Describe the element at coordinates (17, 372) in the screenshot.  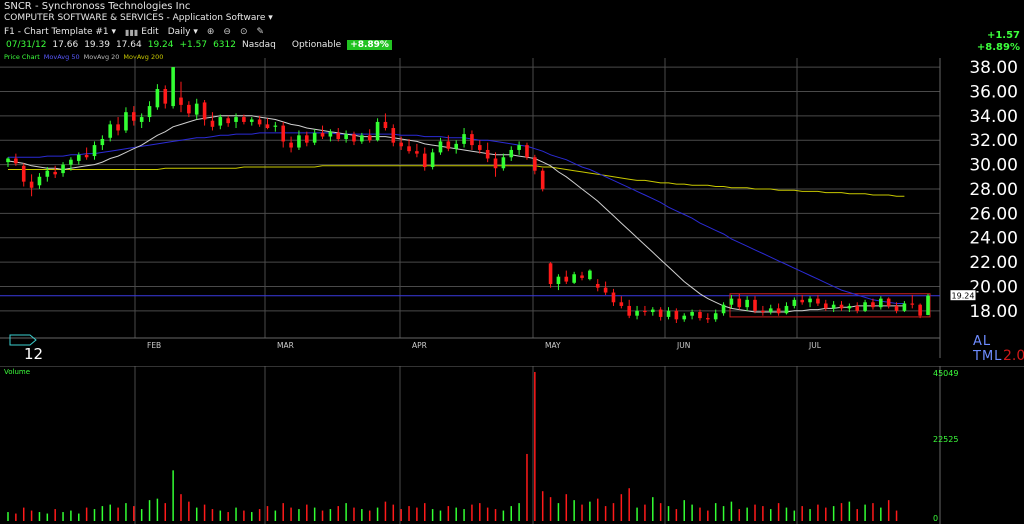
I see `volume-label: Volume` at that location.